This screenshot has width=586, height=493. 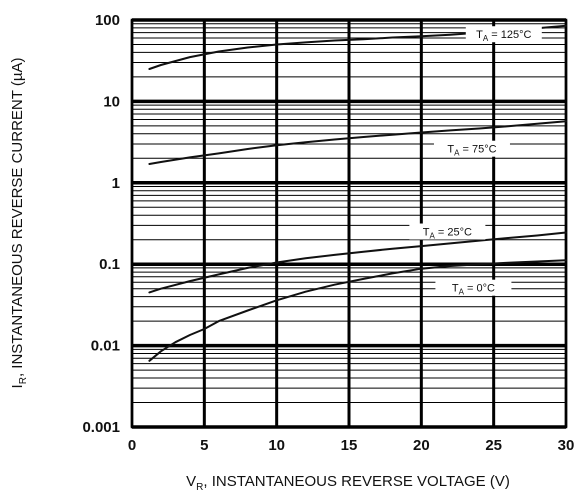 I want to click on curve-label: TA = 75°C, so click(x=471, y=151).